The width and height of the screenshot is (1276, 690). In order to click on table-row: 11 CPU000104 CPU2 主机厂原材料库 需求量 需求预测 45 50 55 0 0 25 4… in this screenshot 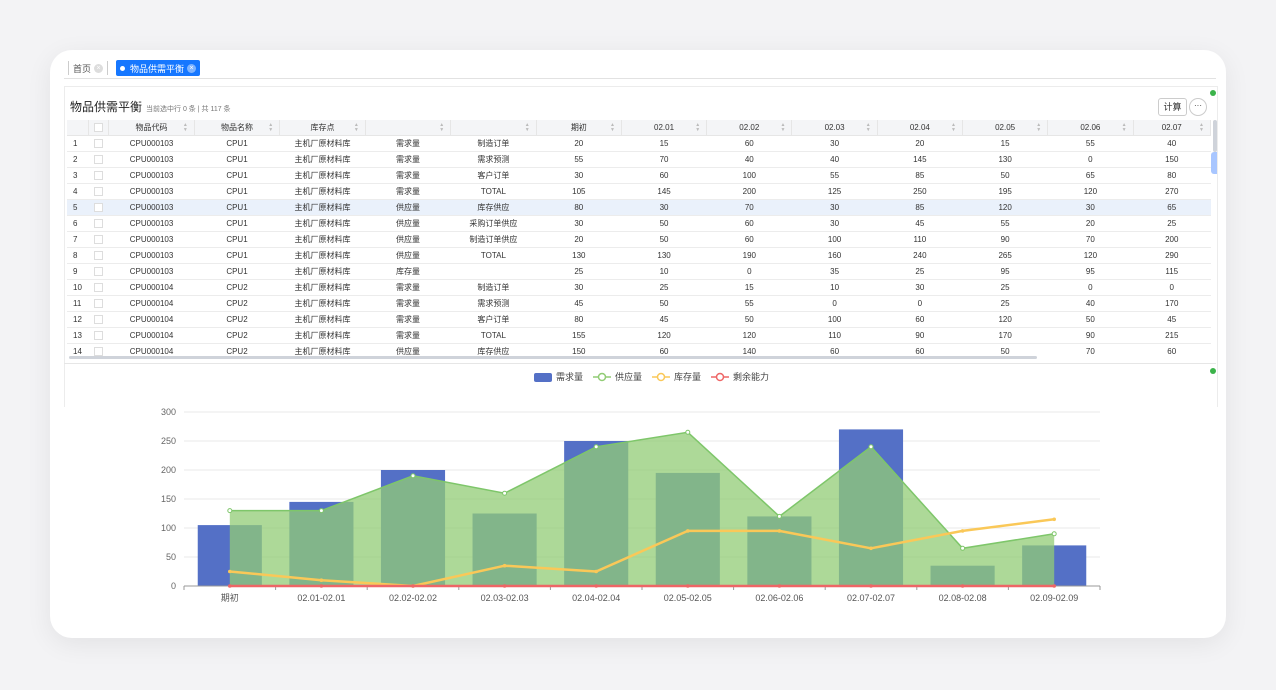, I will do `click(639, 303)`.